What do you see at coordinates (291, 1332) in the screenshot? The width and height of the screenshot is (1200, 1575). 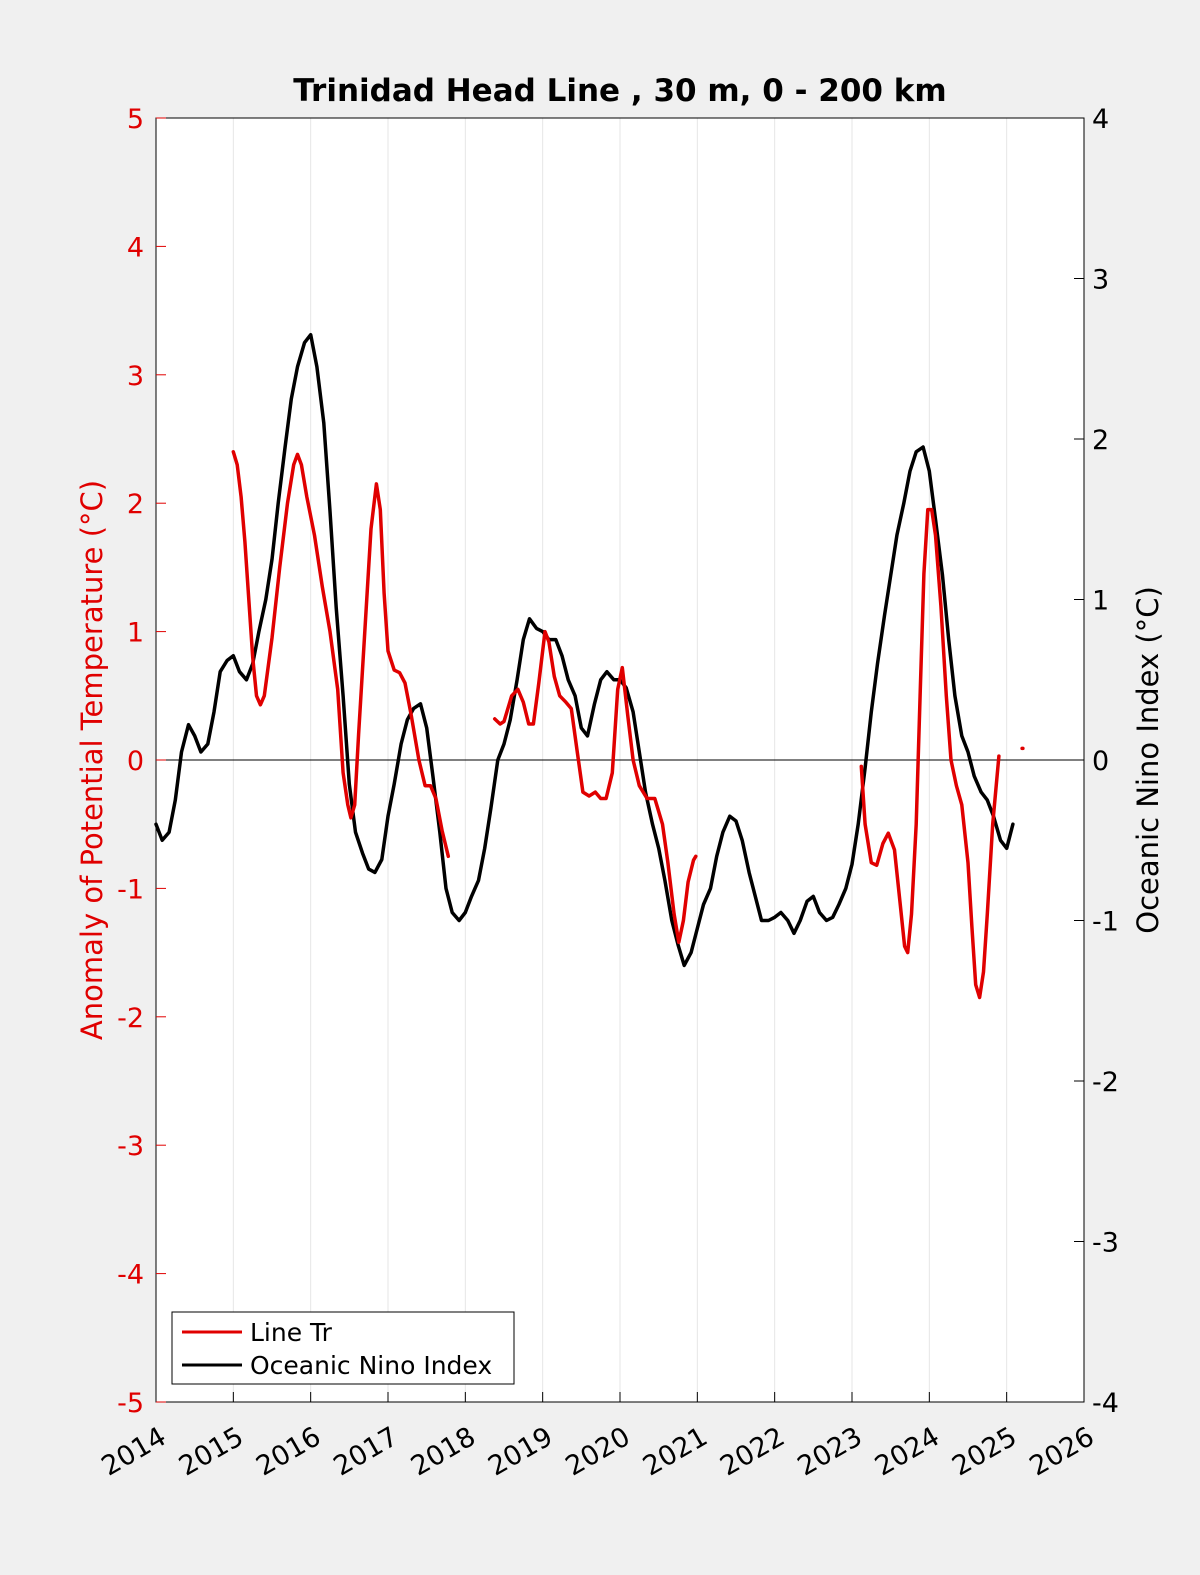 I see `legend-label-line-tr: Line Tr` at bounding box center [291, 1332].